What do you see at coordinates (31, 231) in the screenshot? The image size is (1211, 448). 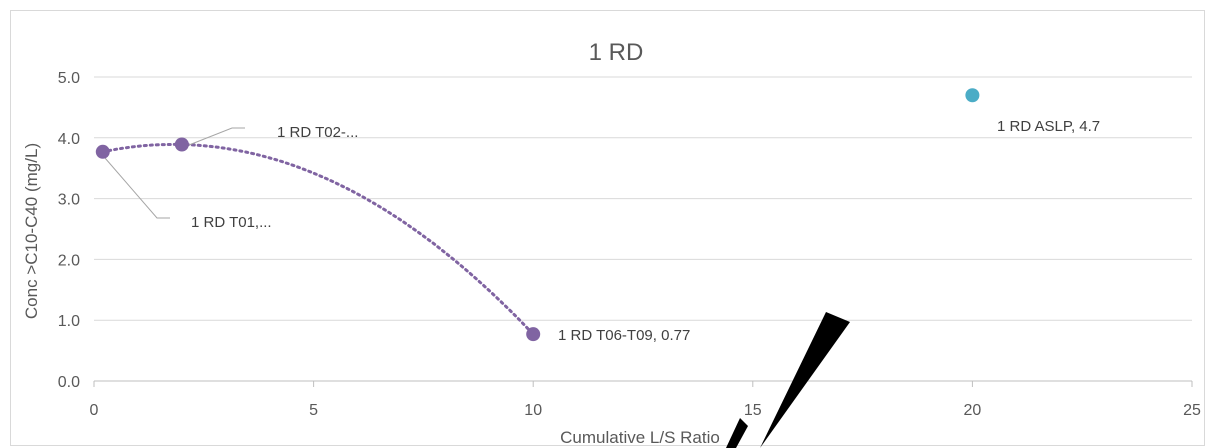 I see `y-axis-title: Conc >C10-C40 (mg/L)` at bounding box center [31, 231].